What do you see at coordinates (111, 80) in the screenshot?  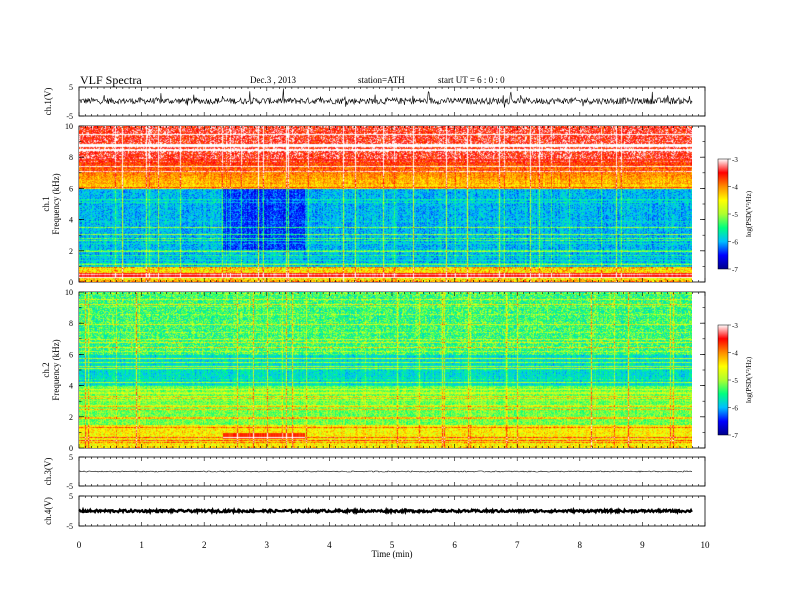 I see `figure-title: VLF Spectra` at bounding box center [111, 80].